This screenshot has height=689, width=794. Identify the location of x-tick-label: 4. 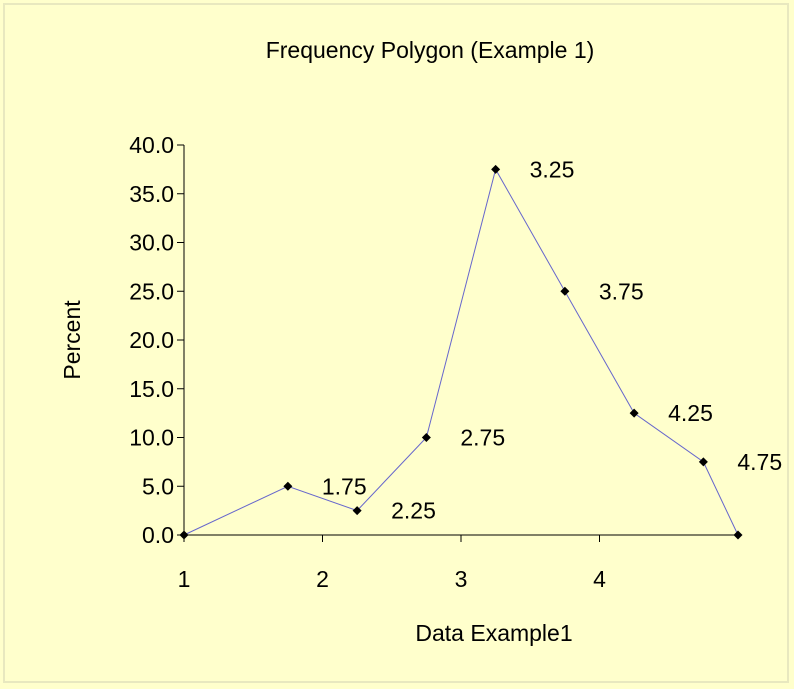
(599, 579).